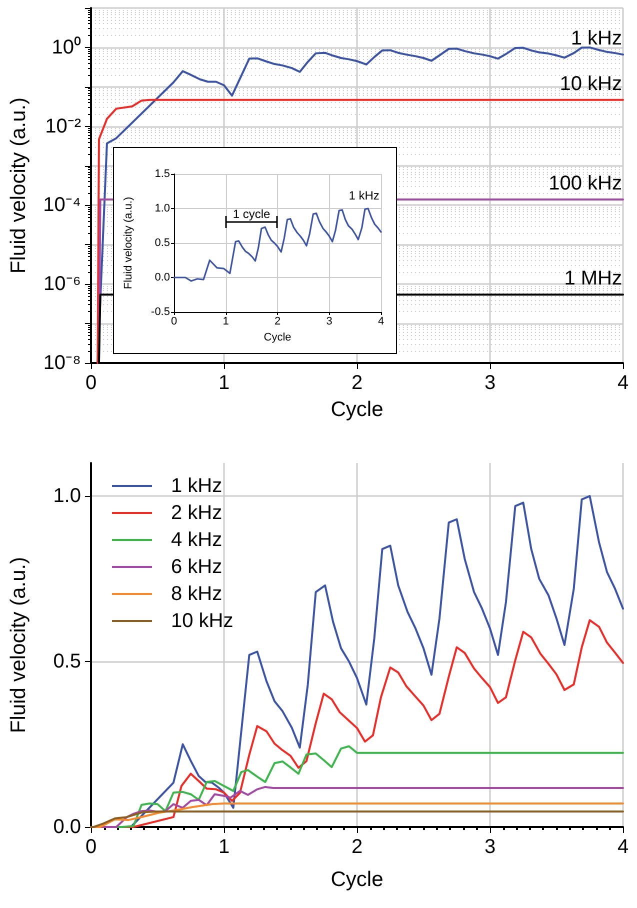 The image size is (637, 908). Describe the element at coordinates (196, 540) in the screenshot. I see `legend-label: 4 kHz` at that location.